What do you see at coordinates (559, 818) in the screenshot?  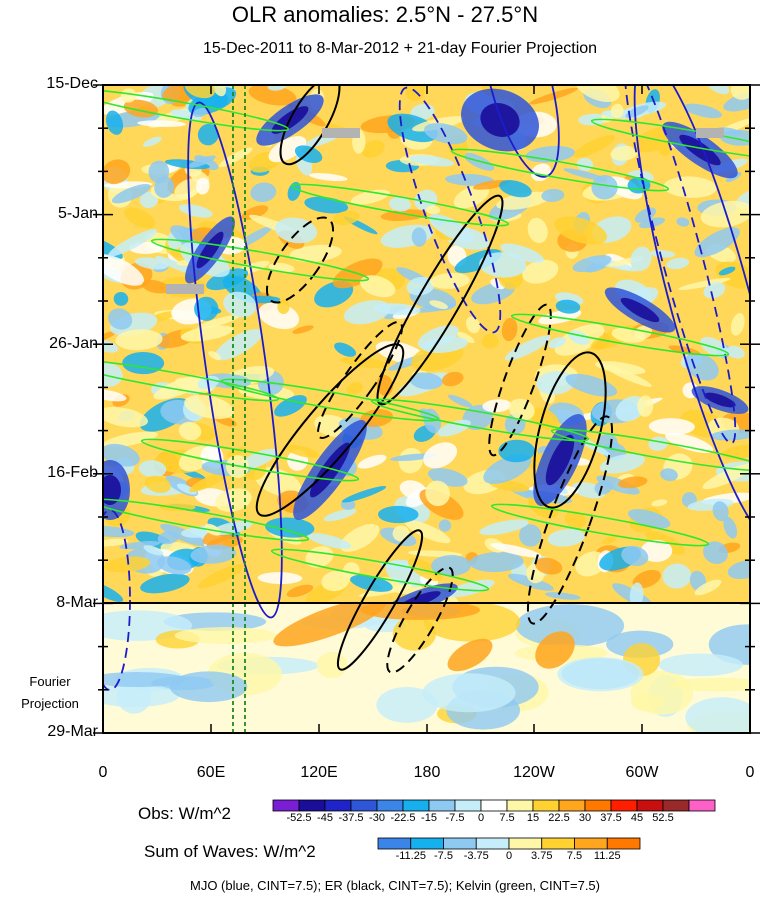 I see `colorbar-tick-label: 22.5` at bounding box center [559, 818].